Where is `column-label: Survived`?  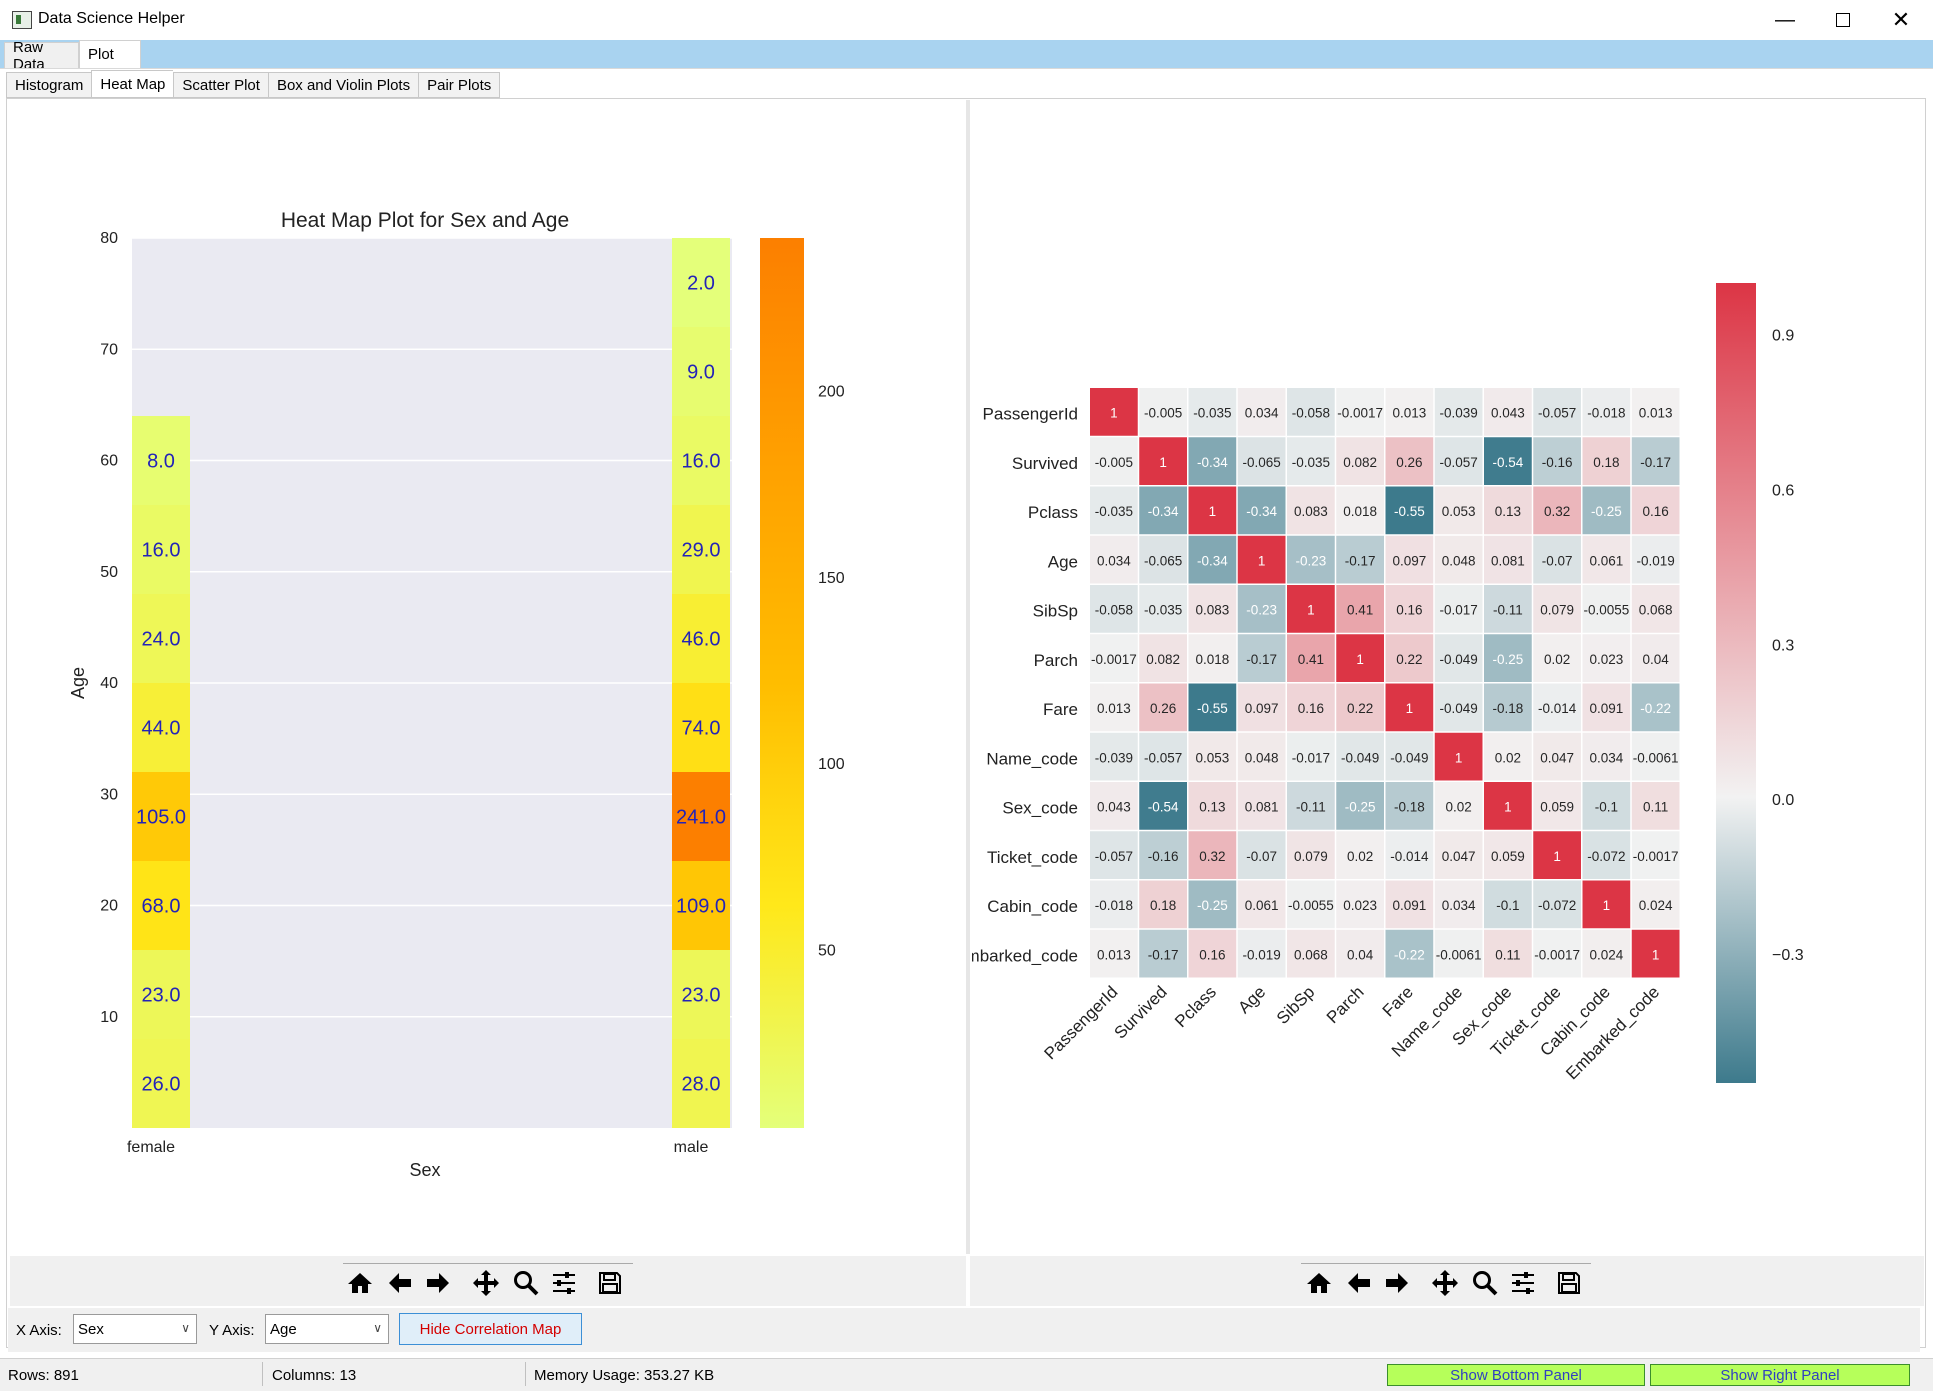 column-label: Survived is located at coordinates (1140, 1012).